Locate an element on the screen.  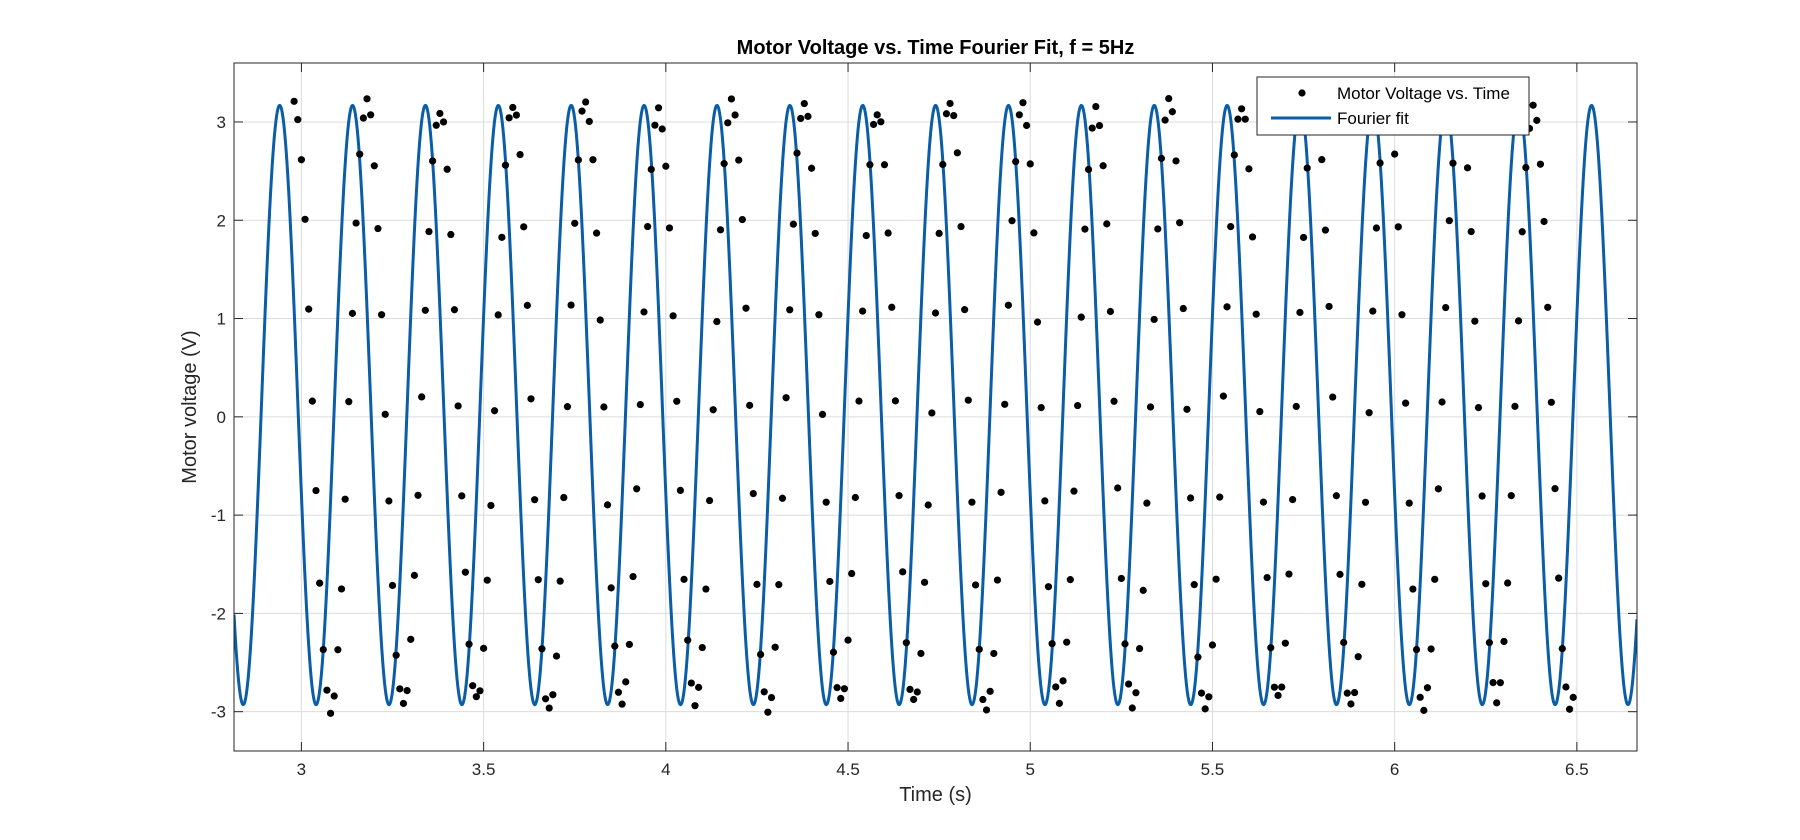
legend-label-points: Motor Voltage vs. Time is located at coordinates (1423, 93).